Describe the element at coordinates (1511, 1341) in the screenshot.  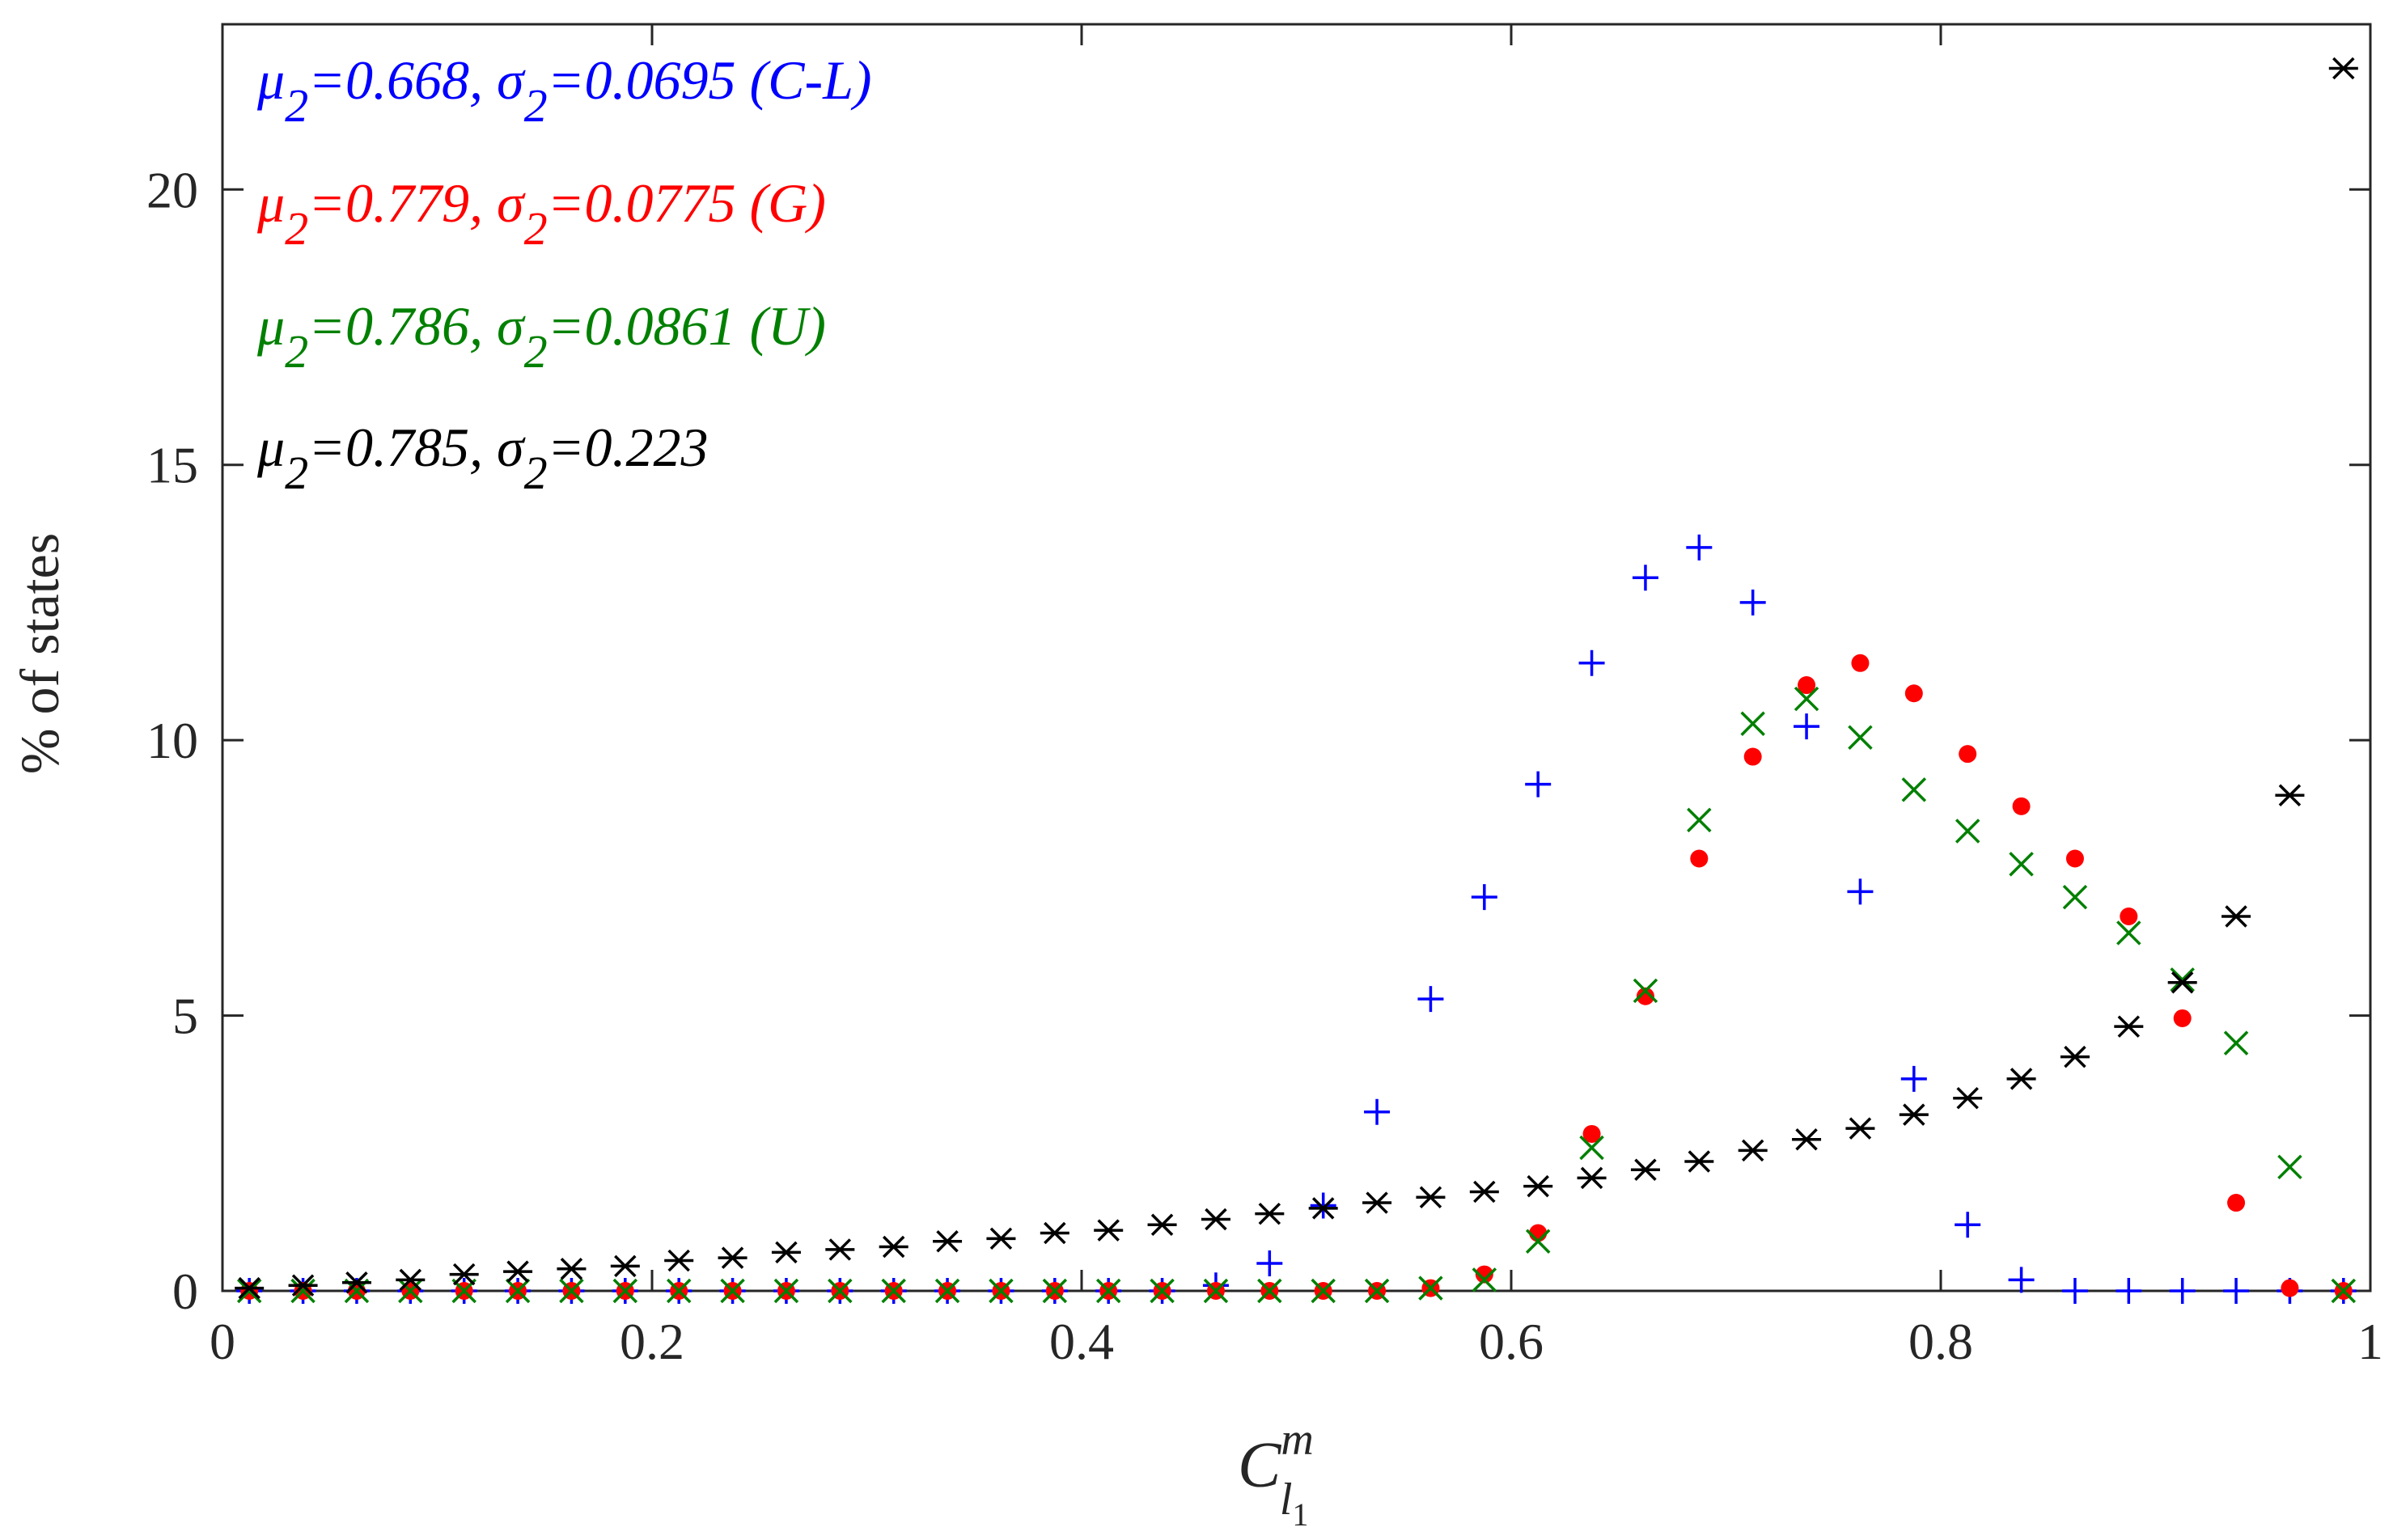
I see `x-tick-label: 0.6` at that location.